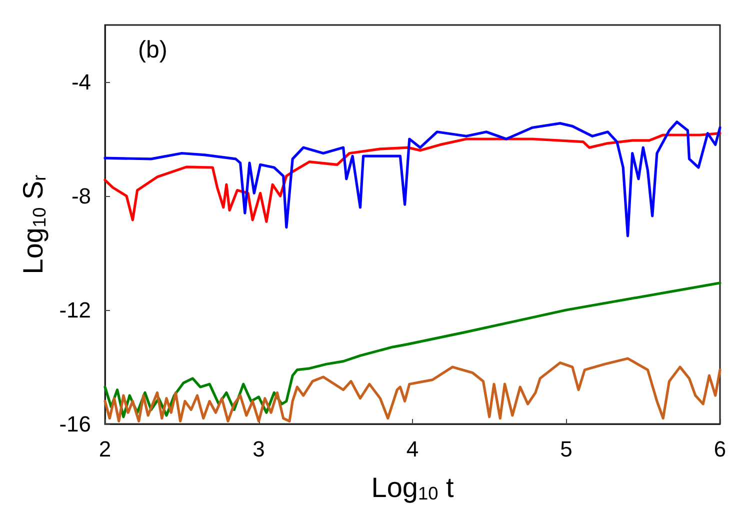 Image resolution: width=750 pixels, height=525 pixels. What do you see at coordinates (75, 424) in the screenshot?
I see `y-tick-label: -16` at bounding box center [75, 424].